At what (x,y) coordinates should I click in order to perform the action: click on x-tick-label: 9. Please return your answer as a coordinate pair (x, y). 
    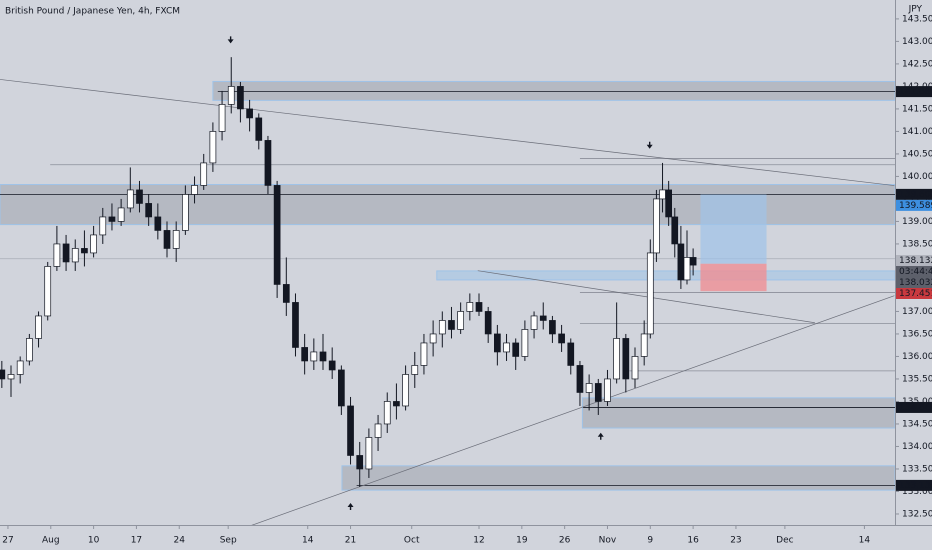
    Looking at the image, I should click on (650, 541).